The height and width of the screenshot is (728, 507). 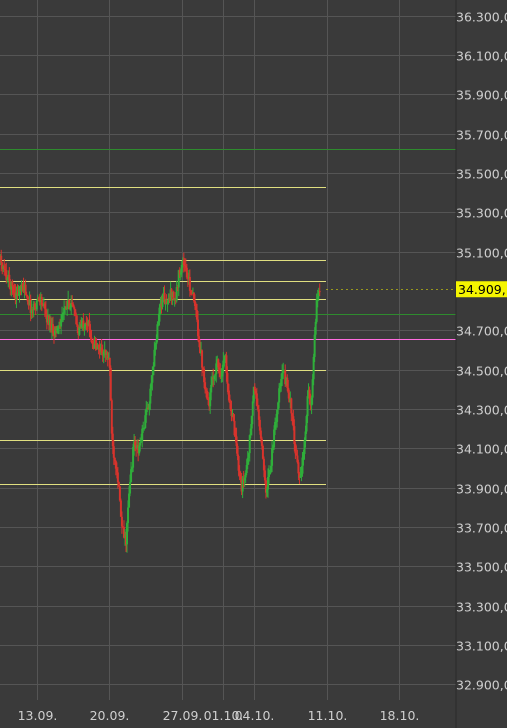 What do you see at coordinates (481, 489) in the screenshot?
I see `y-tick-label: 33.900,0` at bounding box center [481, 489].